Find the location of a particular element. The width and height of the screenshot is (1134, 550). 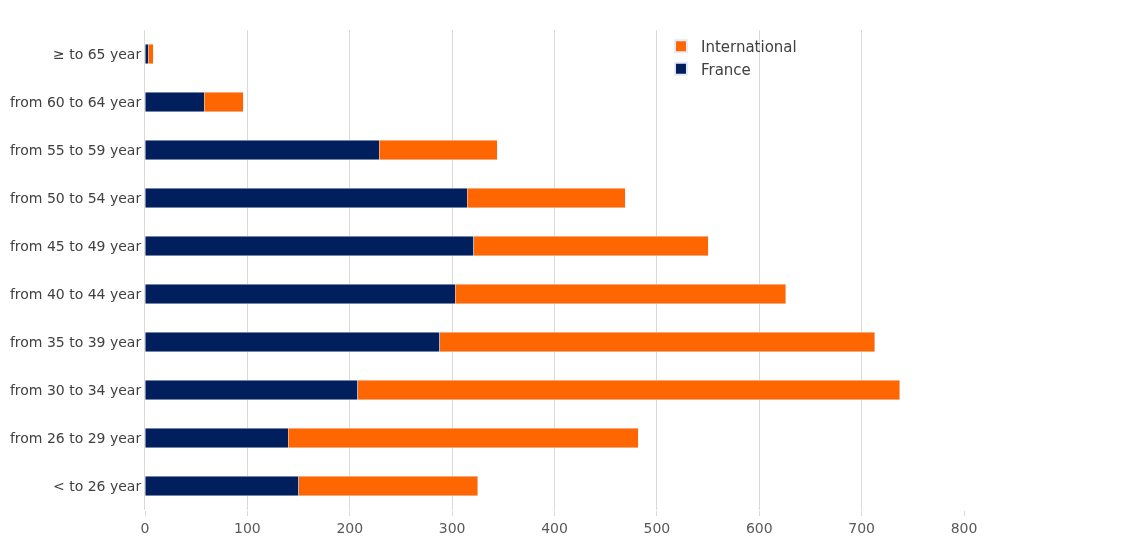

x-tick-label: 800 is located at coordinates (964, 527).